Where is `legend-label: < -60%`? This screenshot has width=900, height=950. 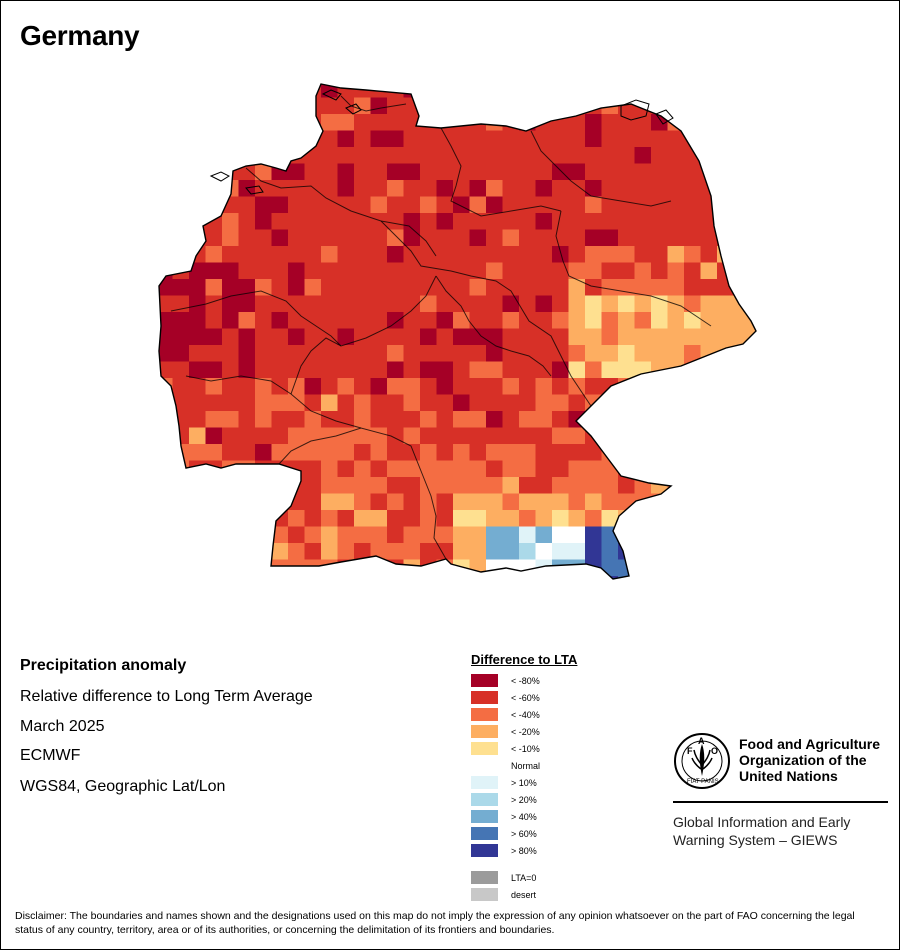
legend-label: < -60% is located at coordinates (525, 697).